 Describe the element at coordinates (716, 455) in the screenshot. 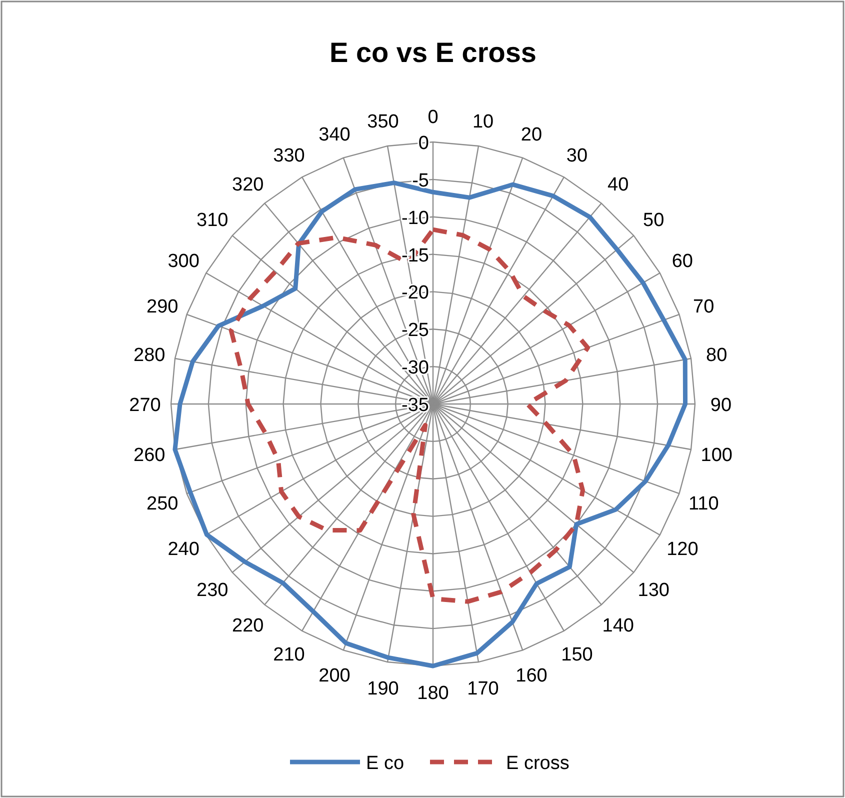

I see `spoke-label: 100` at that location.